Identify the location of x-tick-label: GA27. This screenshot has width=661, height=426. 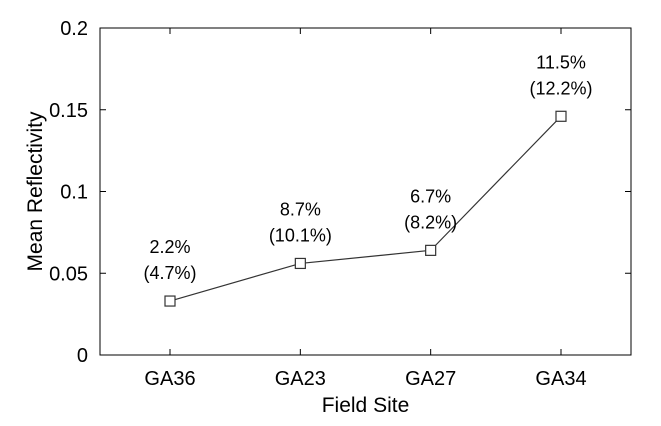
(430, 379).